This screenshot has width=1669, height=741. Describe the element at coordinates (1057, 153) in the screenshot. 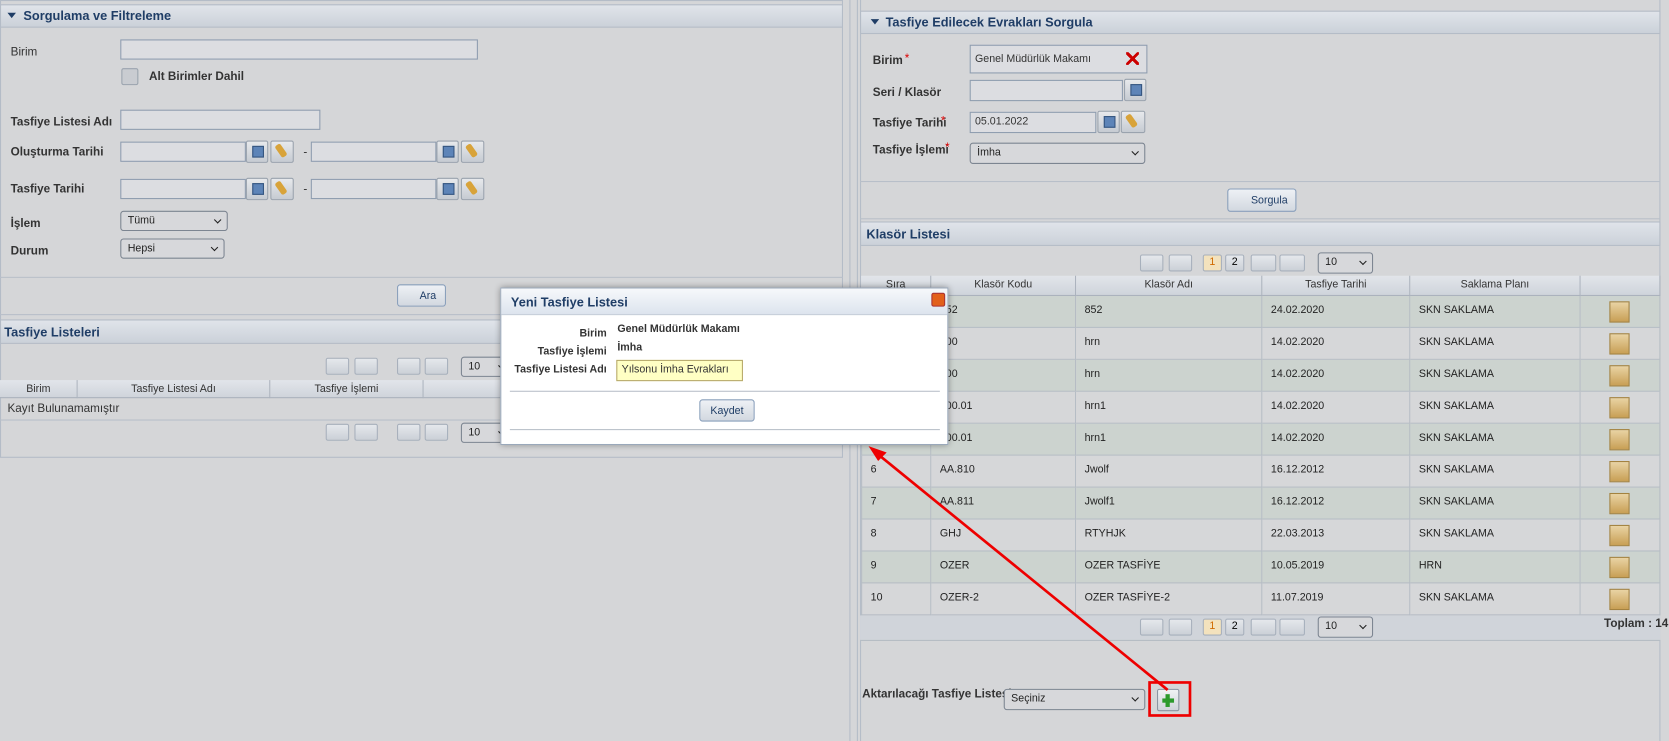

I see `select: İmha` at that location.